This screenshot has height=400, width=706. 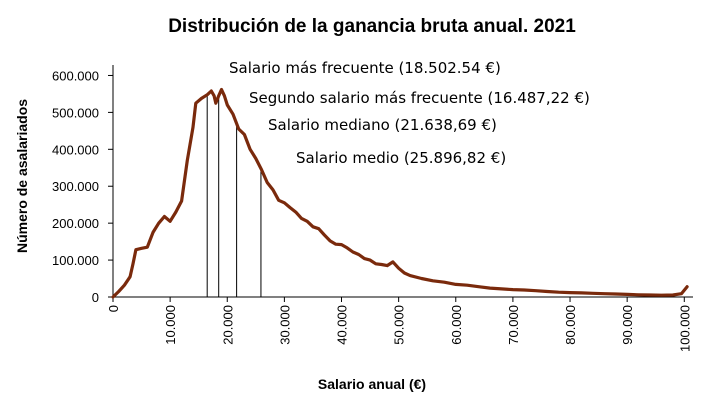 What do you see at coordinates (227, 325) in the screenshot?
I see `x-tick-label: 20.000` at bounding box center [227, 325].